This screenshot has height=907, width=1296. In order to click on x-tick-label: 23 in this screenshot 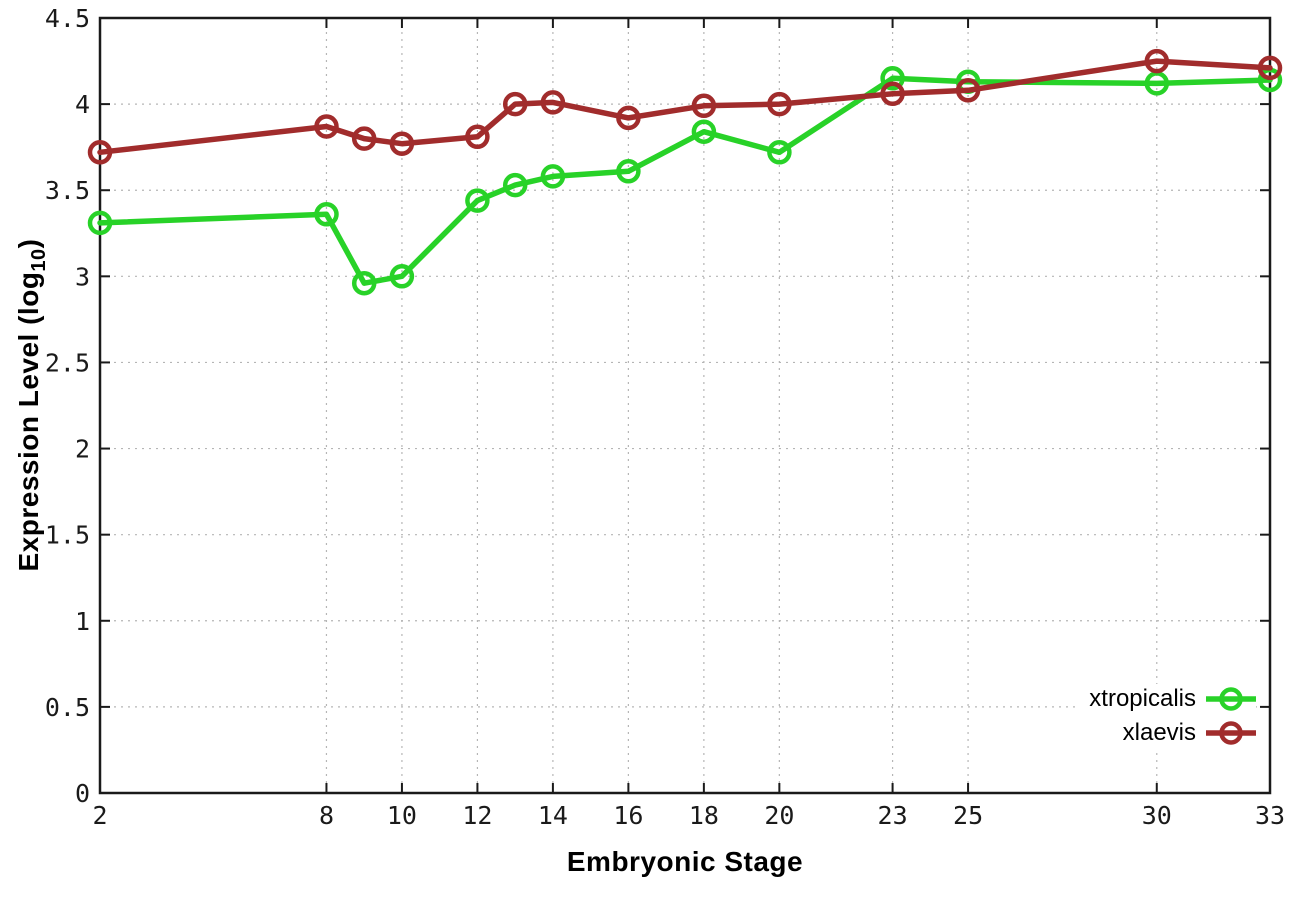, I will do `click(893, 815)`.